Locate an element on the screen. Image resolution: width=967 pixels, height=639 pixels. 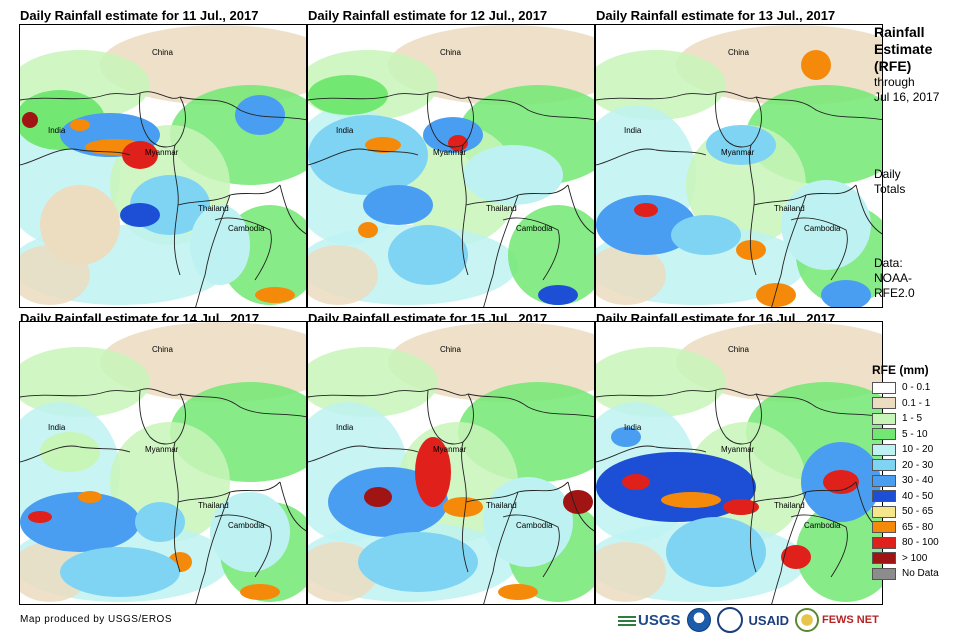
map-panel-5: China India Myanmar Thailand Cambodia is located at coordinates (451, 463).